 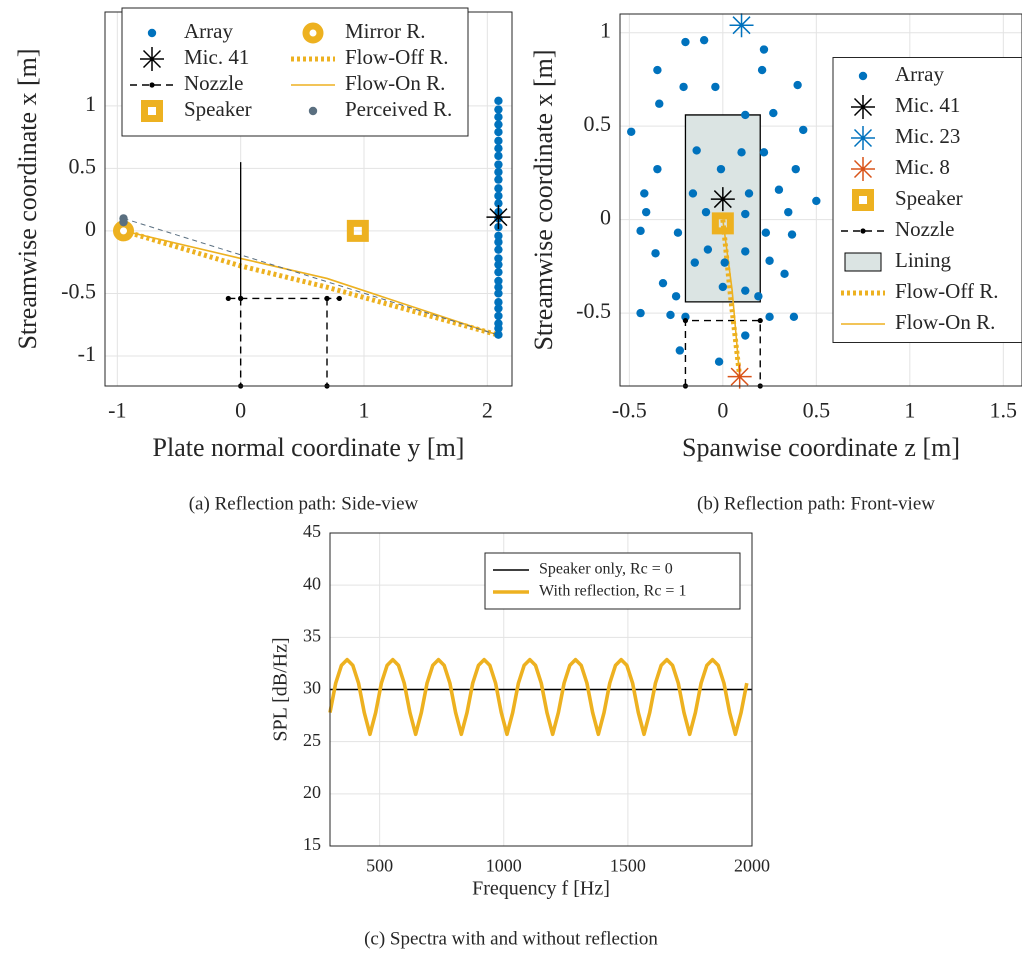 I want to click on y-tick-label: -0.5, so click(x=78, y=290).